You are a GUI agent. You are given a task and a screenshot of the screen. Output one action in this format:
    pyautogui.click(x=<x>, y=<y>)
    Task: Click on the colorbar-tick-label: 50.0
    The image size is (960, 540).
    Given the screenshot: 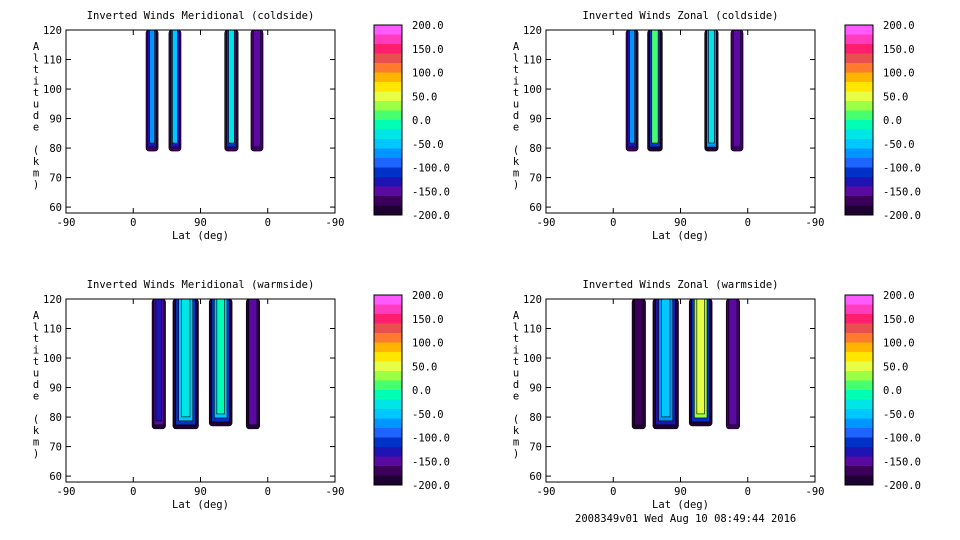 What is the action you would take?
    pyautogui.click(x=424, y=367)
    